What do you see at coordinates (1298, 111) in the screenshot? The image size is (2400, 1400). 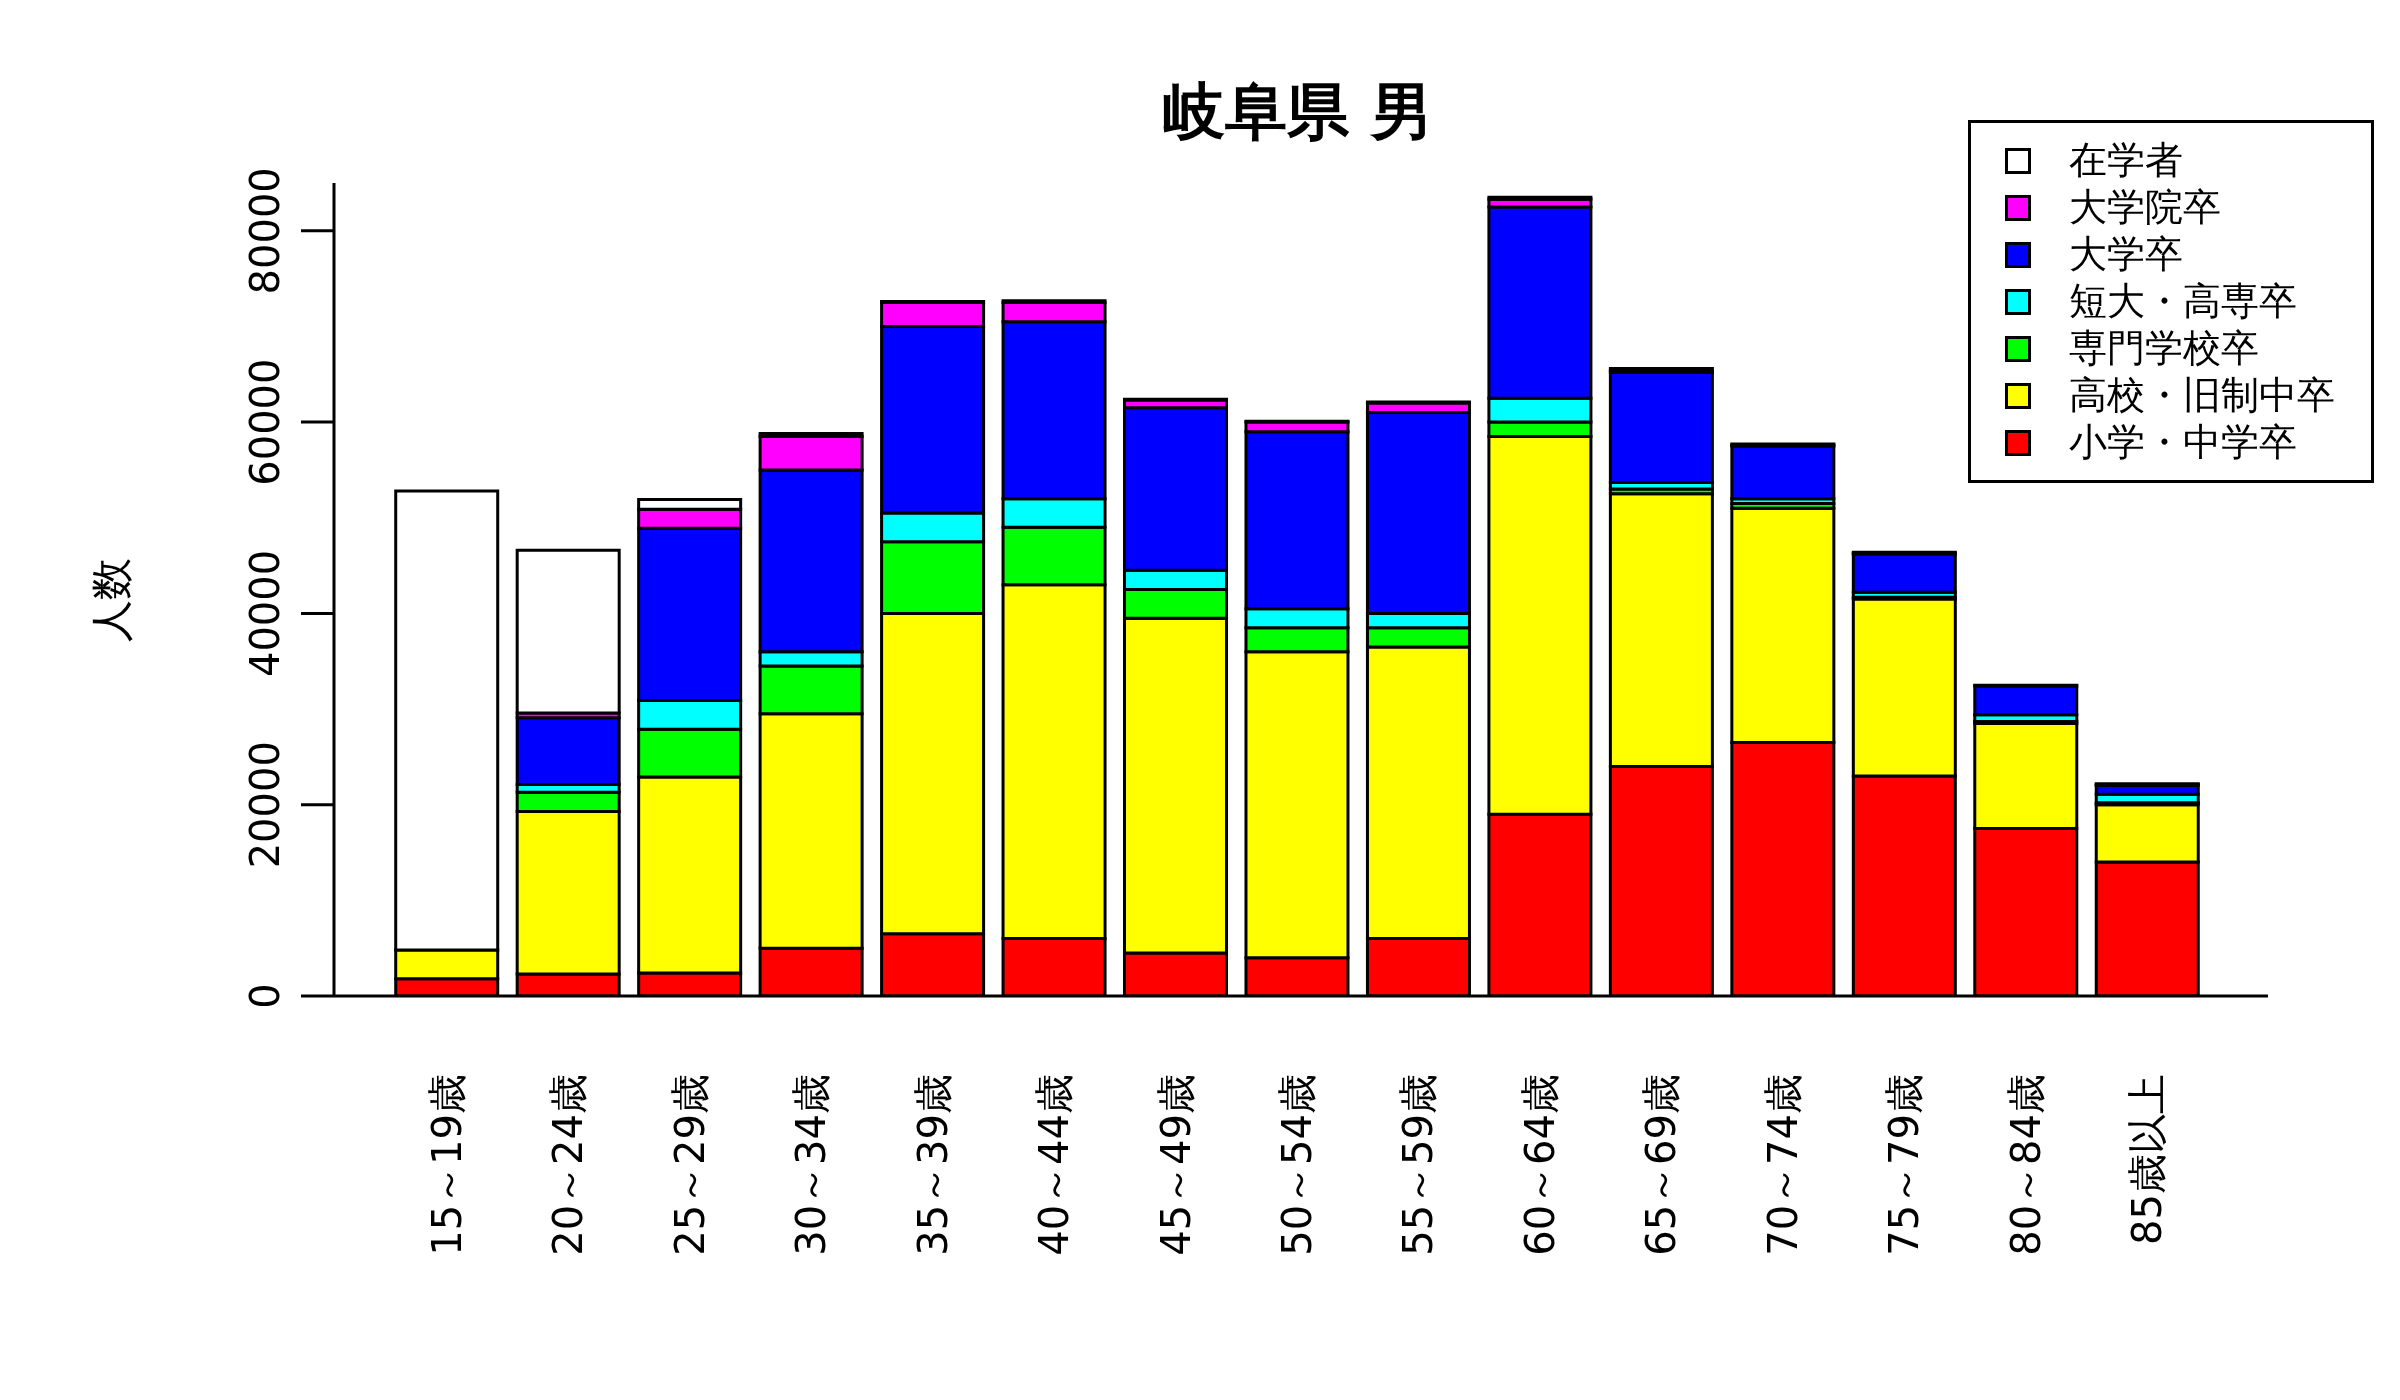 I see `chart-title: 岐阜県 男` at bounding box center [1298, 111].